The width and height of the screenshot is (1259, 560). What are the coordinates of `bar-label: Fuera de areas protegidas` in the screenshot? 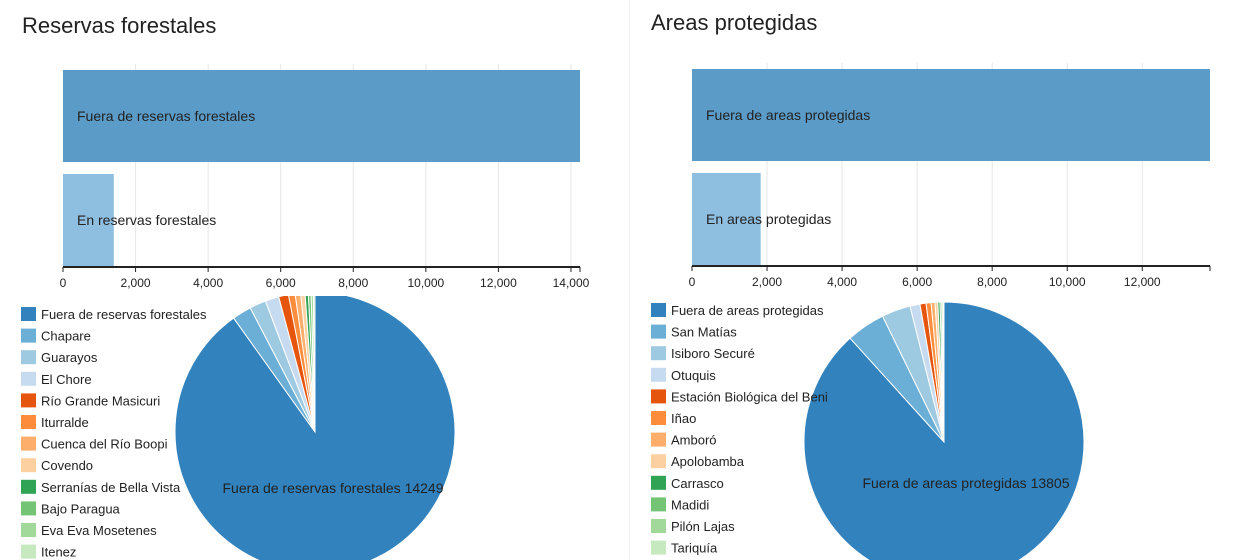 It's located at (788, 115).